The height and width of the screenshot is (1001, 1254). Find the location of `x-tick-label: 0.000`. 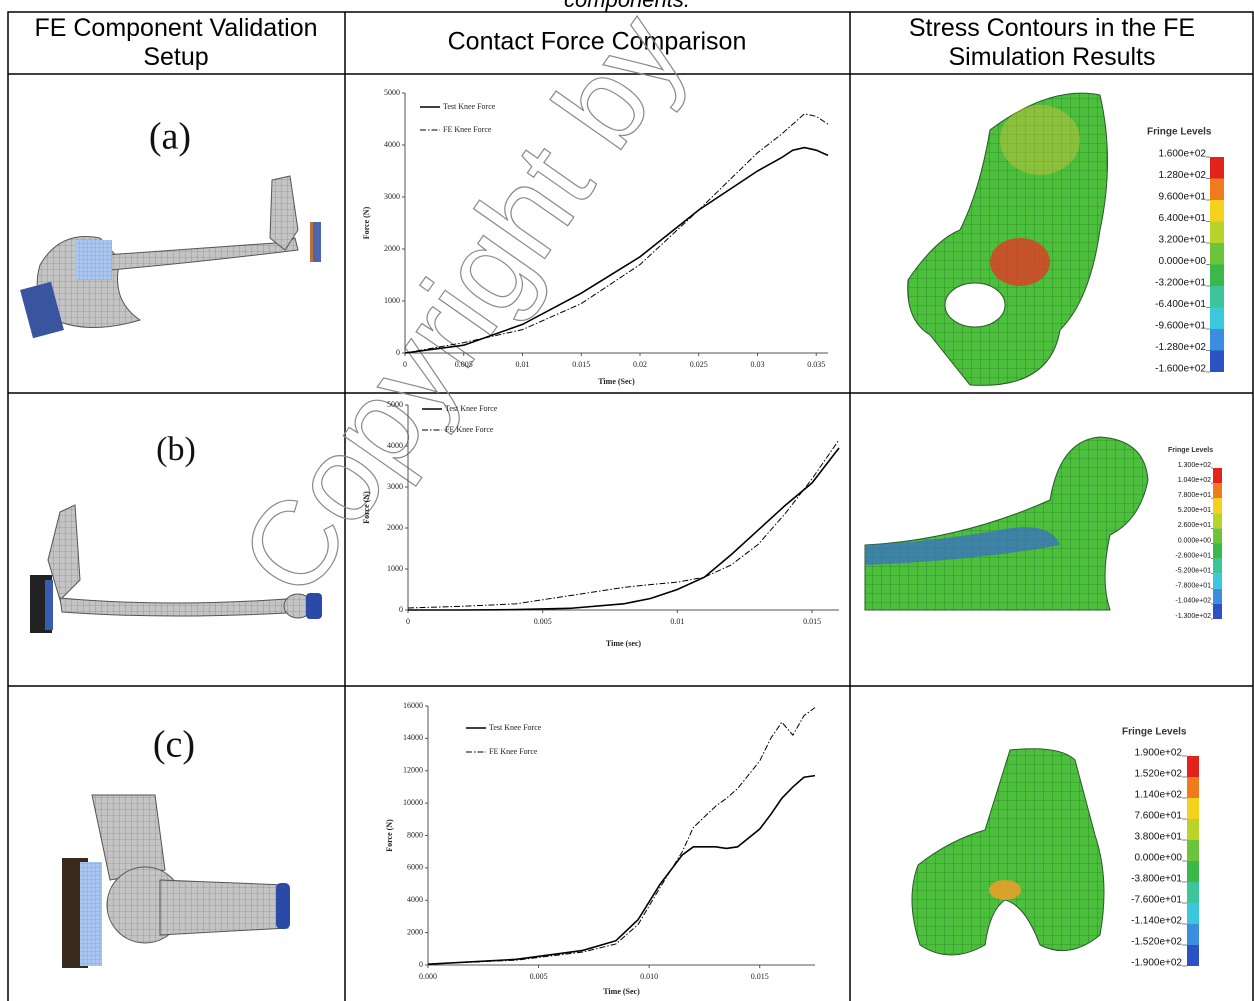

x-tick-label: 0.000 is located at coordinates (428, 976).